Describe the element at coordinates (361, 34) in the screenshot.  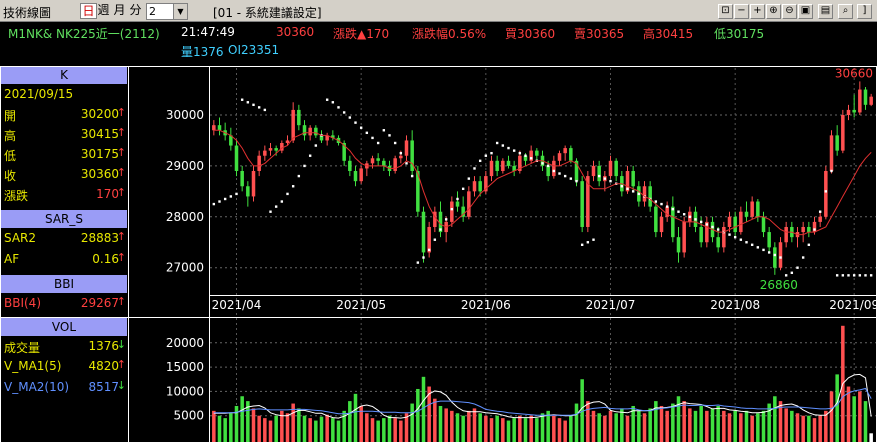
I see `quote-change: 漲跌▲170` at that location.